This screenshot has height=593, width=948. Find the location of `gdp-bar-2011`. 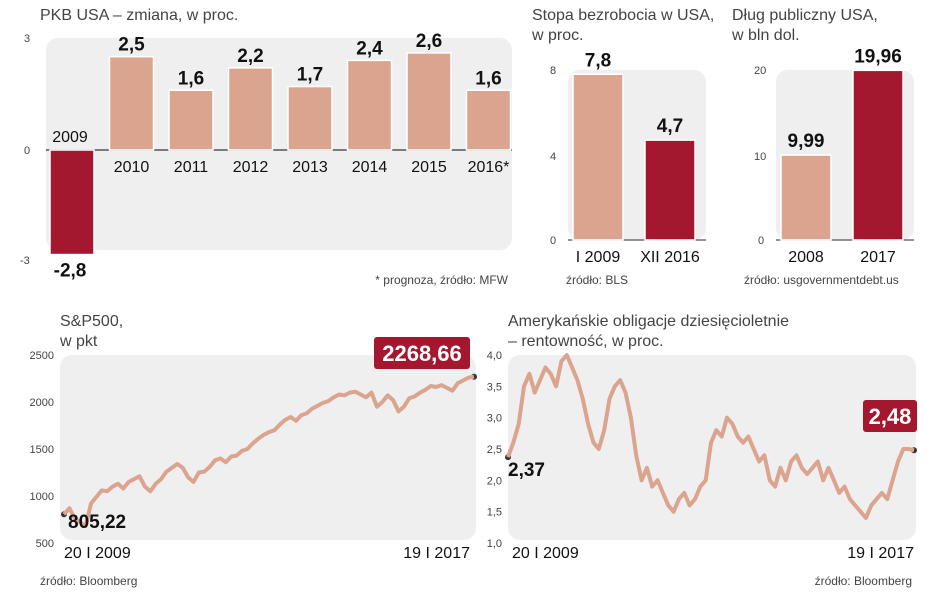

gdp-bar-2011 is located at coordinates (191, 120).